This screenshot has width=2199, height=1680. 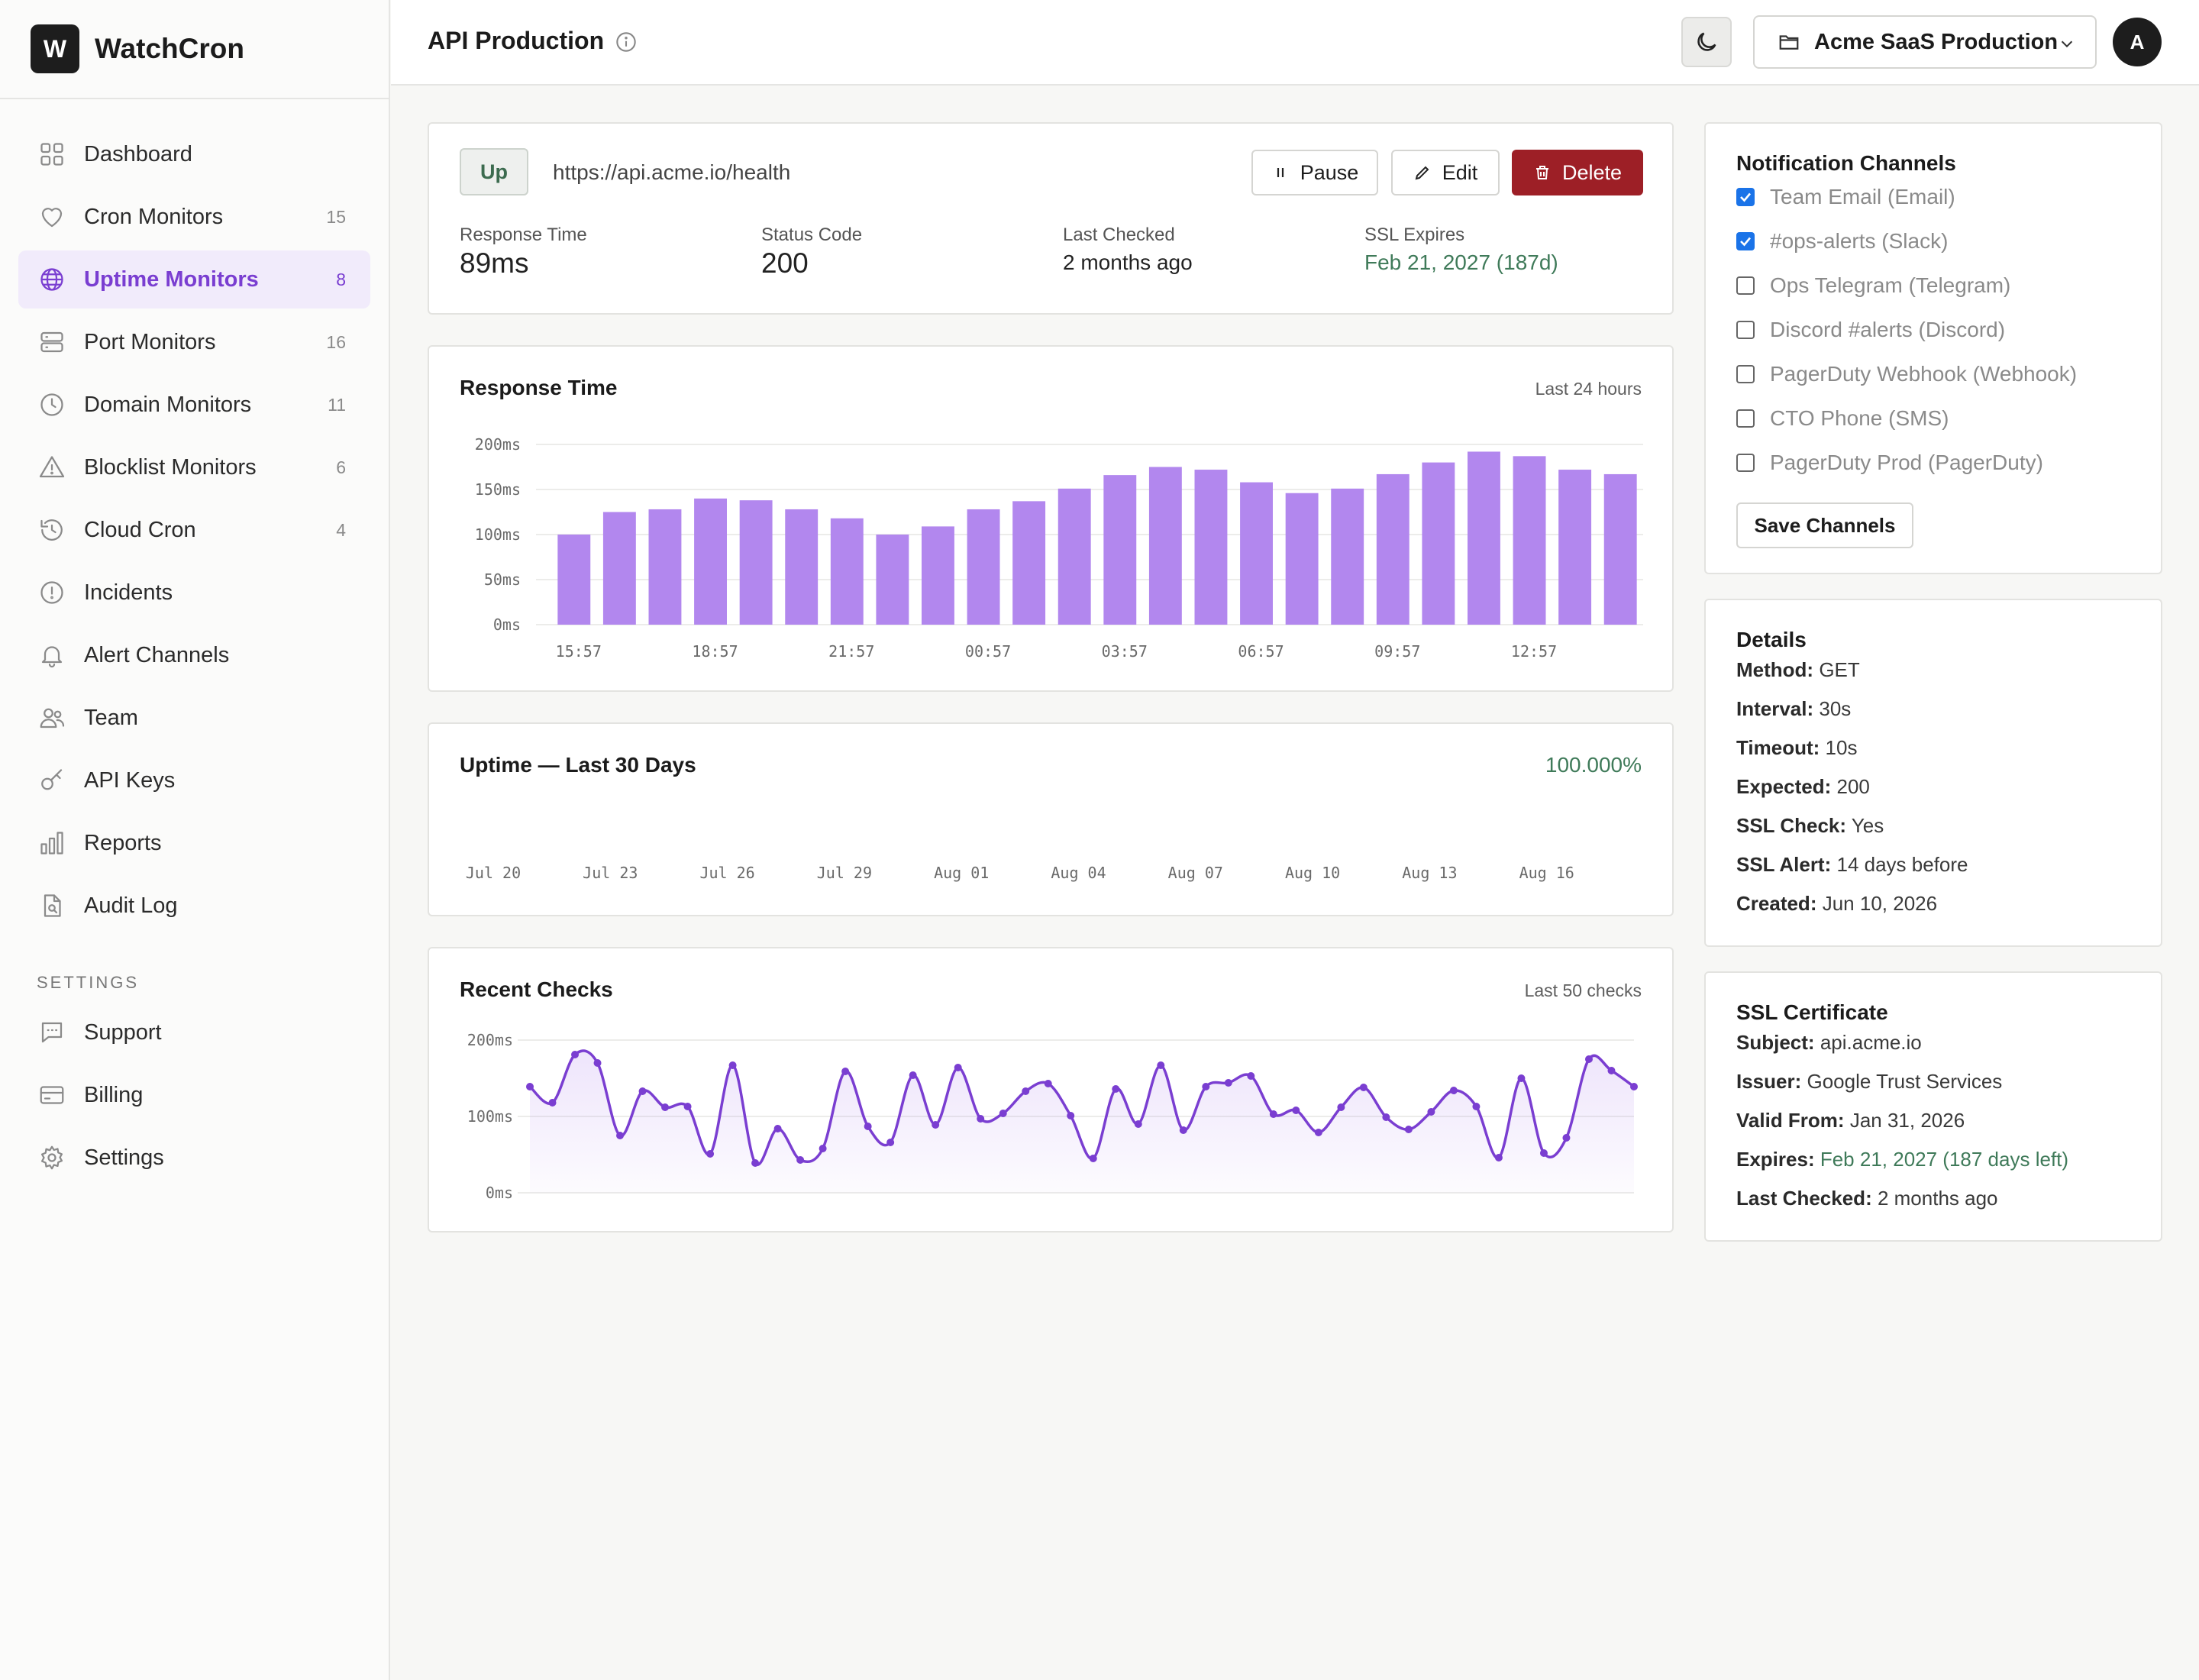 What do you see at coordinates (194, 279) in the screenshot?
I see `sidebar-item-uptime-monitors: Uptime Monitors 8` at bounding box center [194, 279].